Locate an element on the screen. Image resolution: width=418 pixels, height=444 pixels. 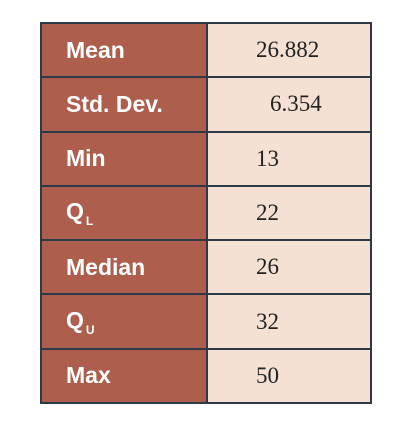
table-row: Q U 32 is located at coordinates (206, 321).